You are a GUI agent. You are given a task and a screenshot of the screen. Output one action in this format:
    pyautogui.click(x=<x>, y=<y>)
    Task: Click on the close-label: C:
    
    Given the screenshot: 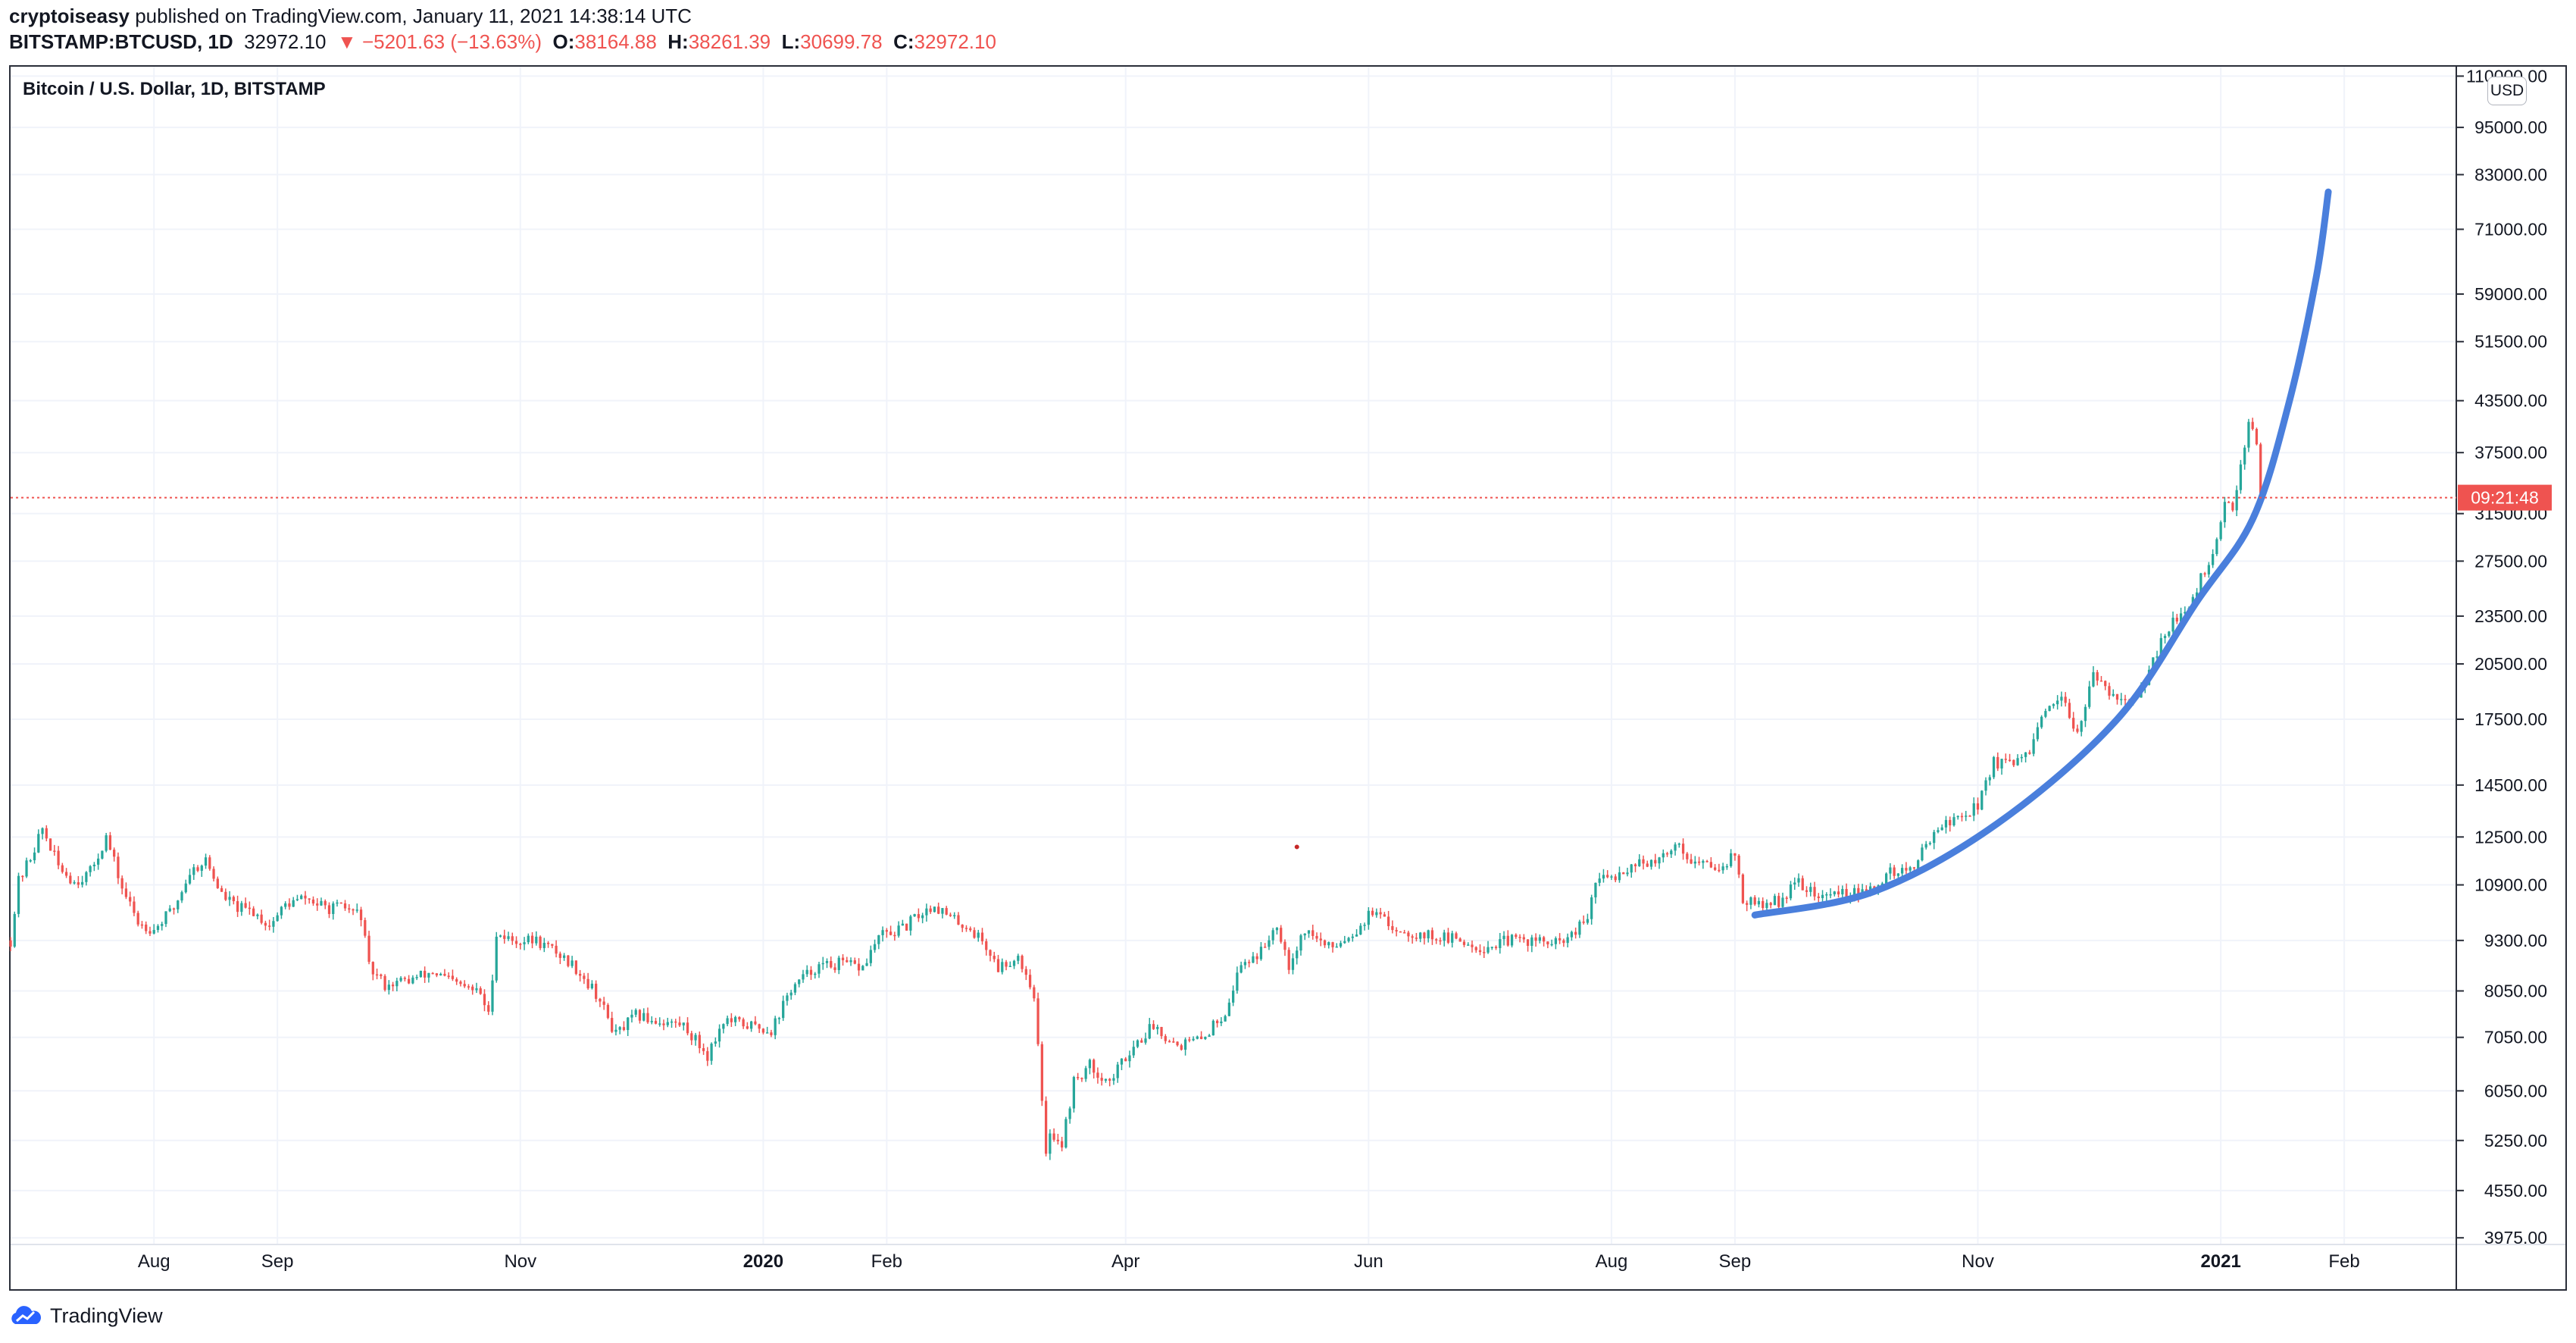 What is the action you would take?
    pyautogui.click(x=903, y=41)
    